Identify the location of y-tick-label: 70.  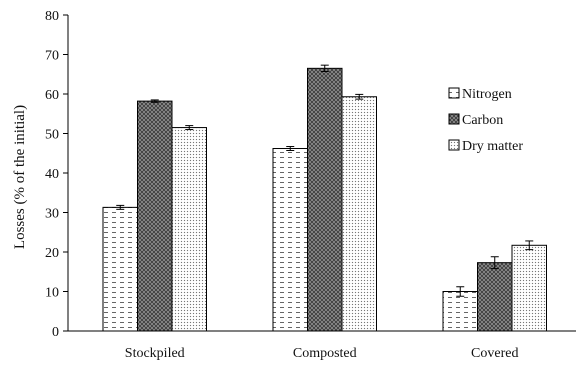
(52, 56).